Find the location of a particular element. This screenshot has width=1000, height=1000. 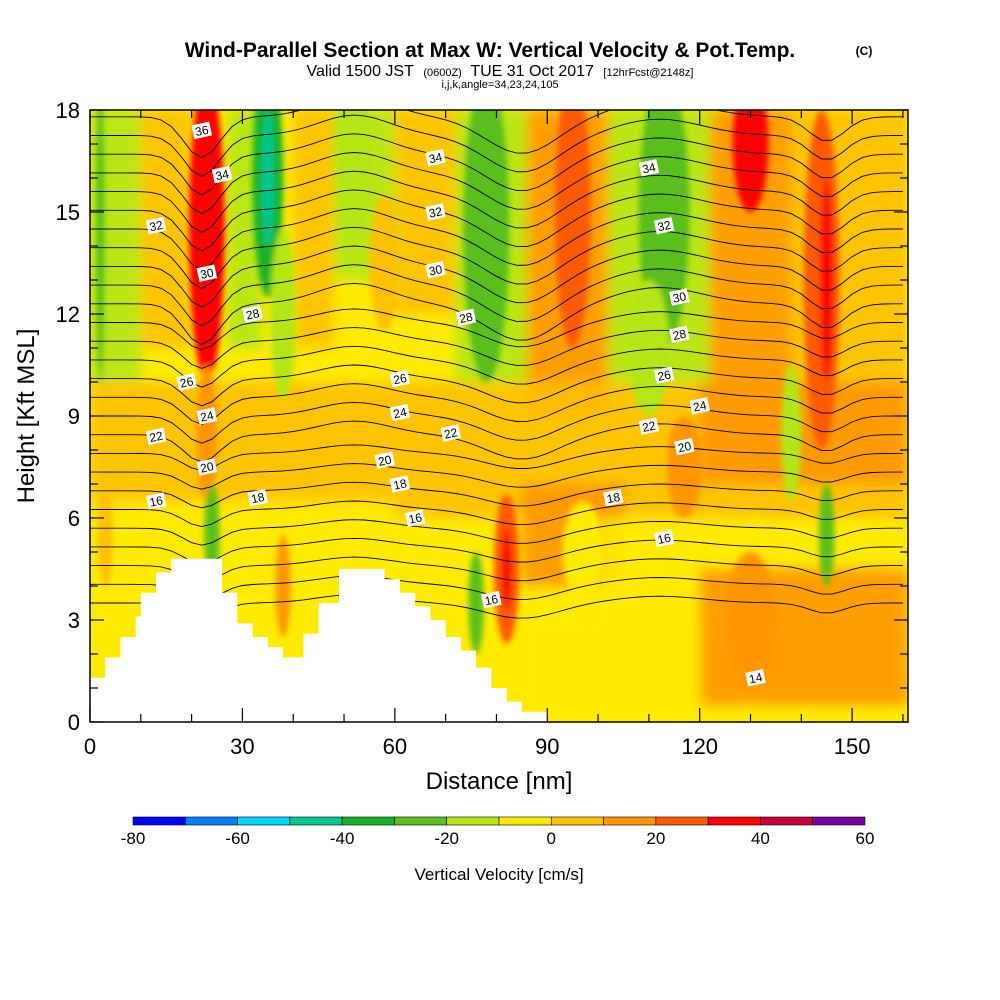

valid-utc: (0600Z) is located at coordinates (442, 73).